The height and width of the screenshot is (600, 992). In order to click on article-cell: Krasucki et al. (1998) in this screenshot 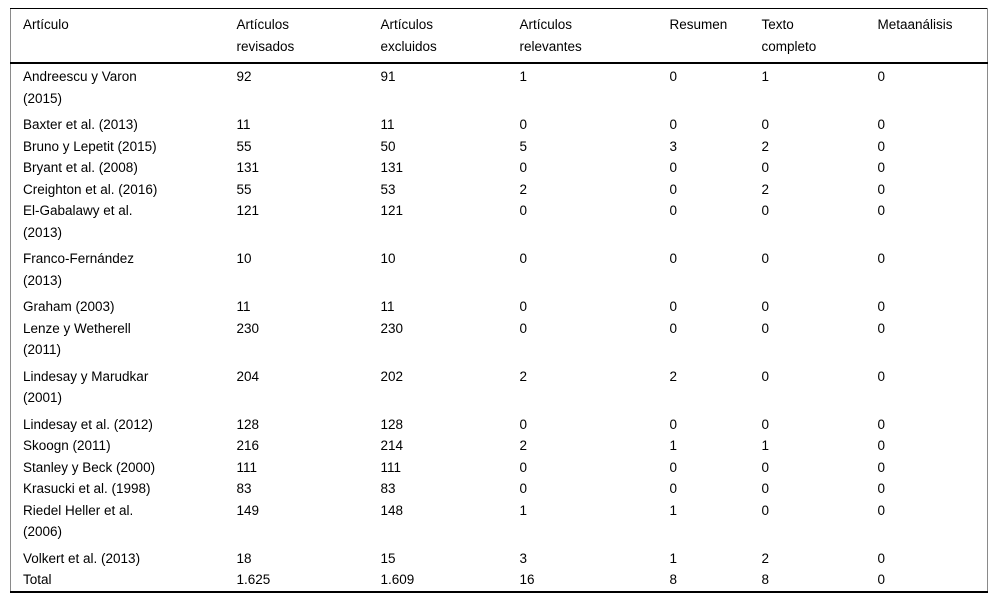, I will do `click(87, 488)`.